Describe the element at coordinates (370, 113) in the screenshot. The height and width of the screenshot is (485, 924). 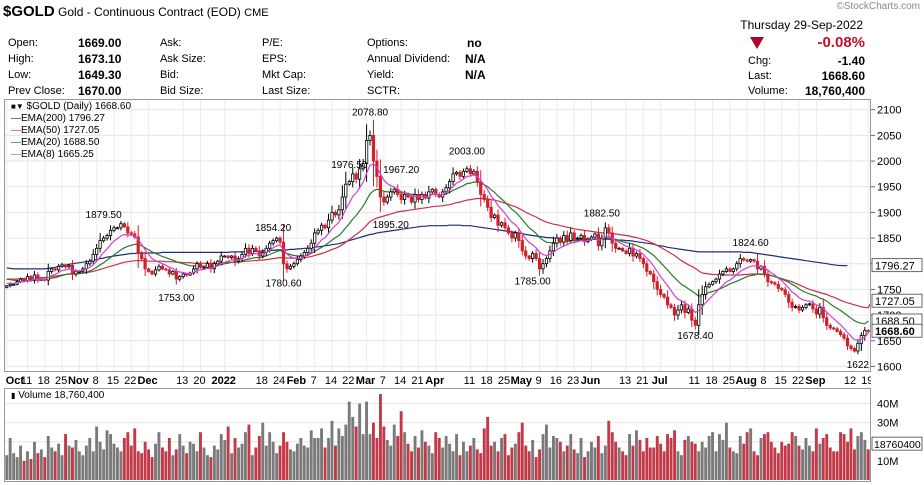
I see `price-annotation: 2078.80` at that location.